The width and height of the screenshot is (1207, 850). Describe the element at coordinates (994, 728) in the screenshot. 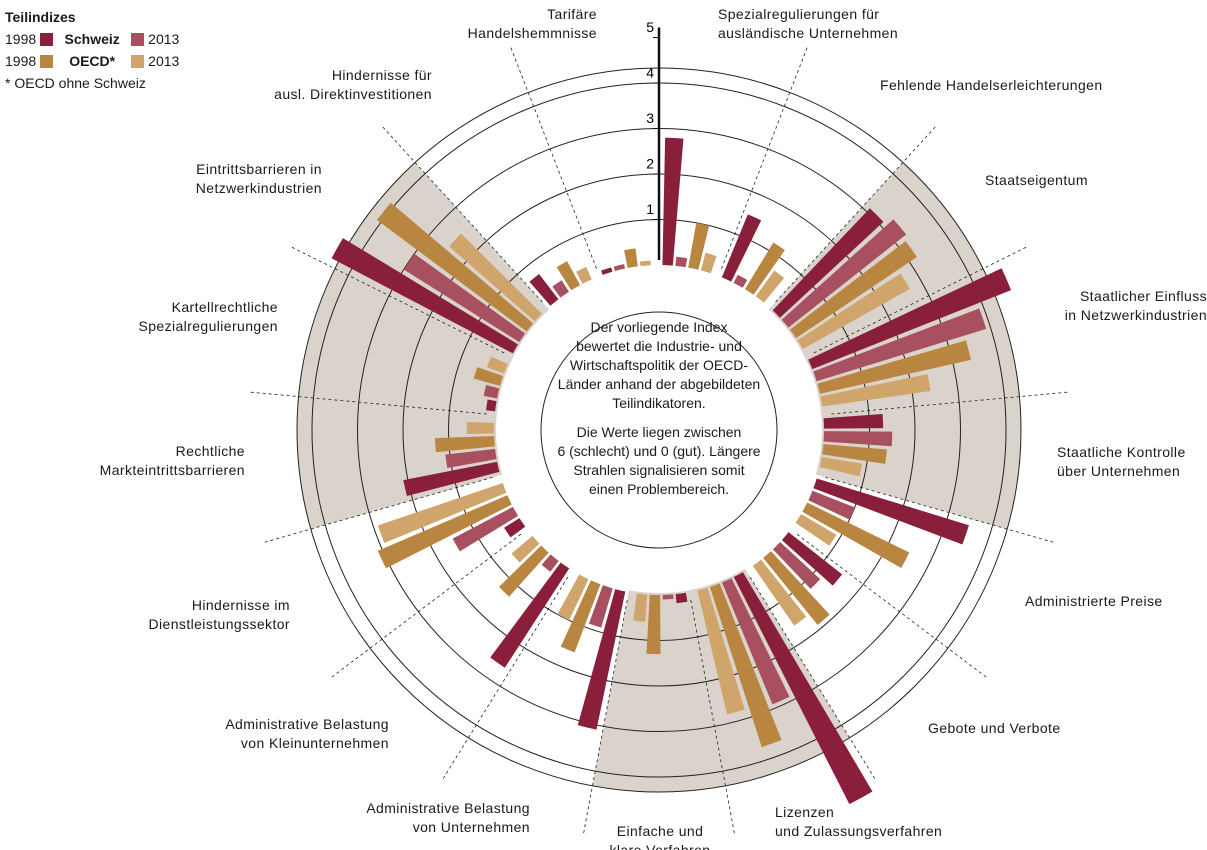

I see `category-label: Gebote und Verbote` at that location.